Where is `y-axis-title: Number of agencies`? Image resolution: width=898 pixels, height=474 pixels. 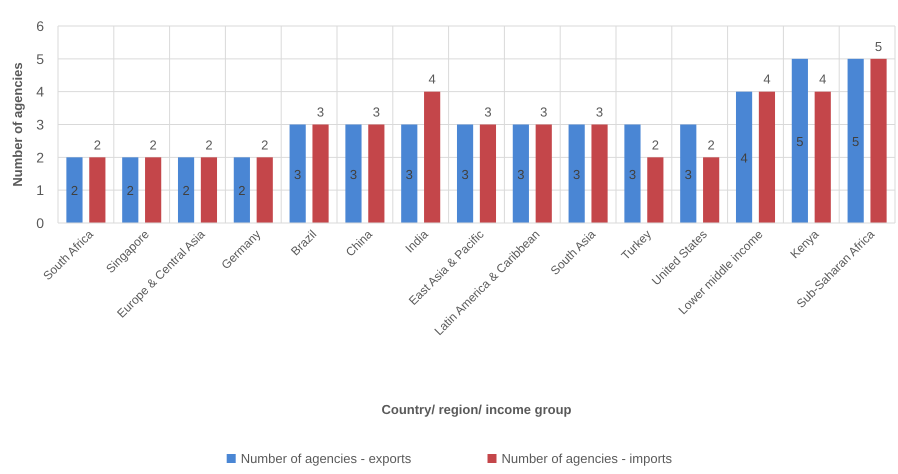
y-axis-title: Number of agencies is located at coordinates (17, 124).